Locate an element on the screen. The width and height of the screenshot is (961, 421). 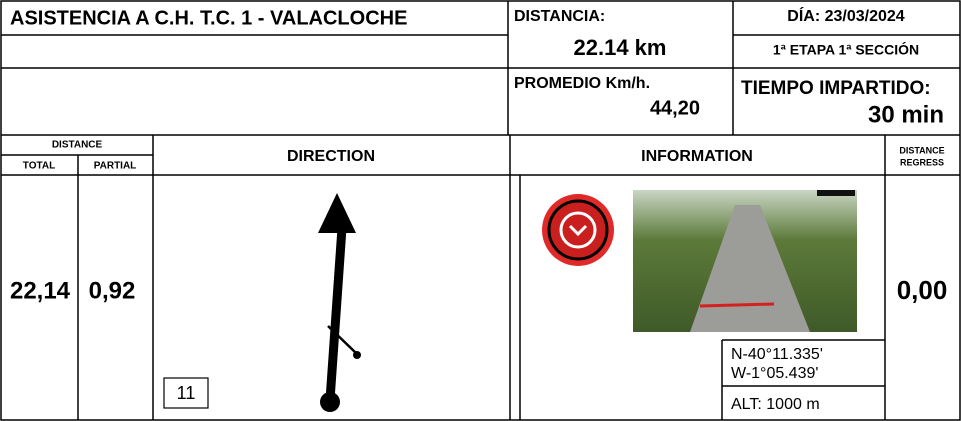
col-regress: REGRESS is located at coordinates (922, 162).